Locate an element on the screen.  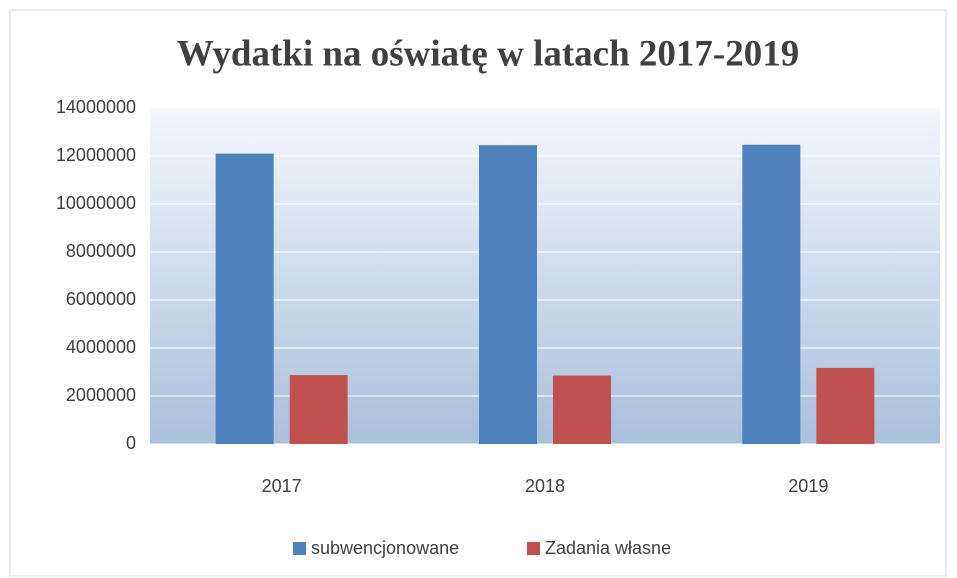
legend-label: subwencjonowane is located at coordinates (385, 548).